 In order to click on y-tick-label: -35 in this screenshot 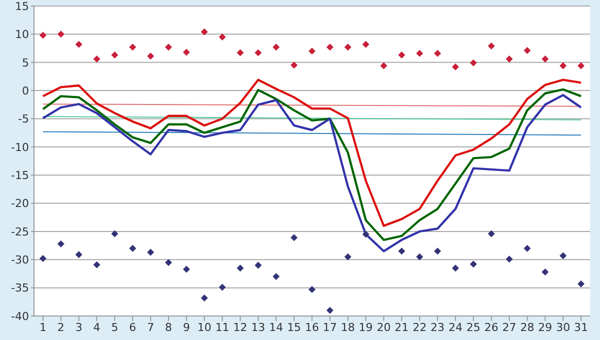, I will do `click(20, 288)`.